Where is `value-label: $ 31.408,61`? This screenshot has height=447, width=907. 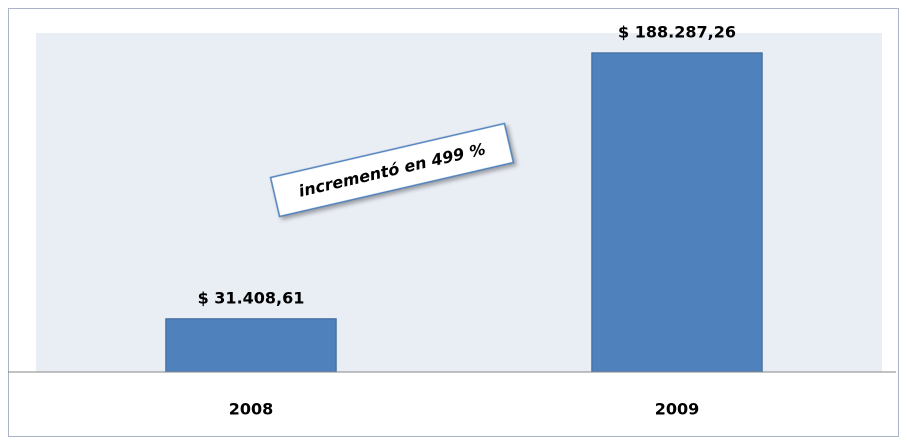
value-label: $ 31.408,61 is located at coordinates (251, 297).